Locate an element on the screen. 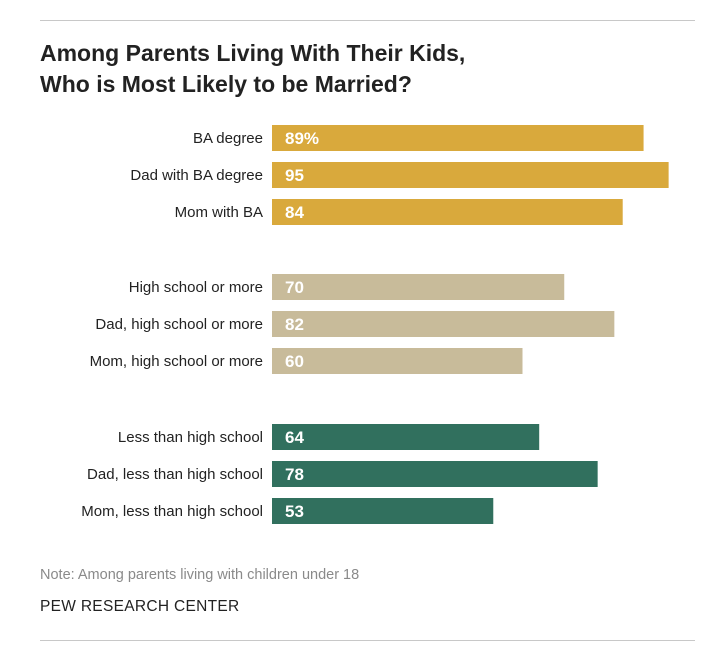  source-credit: PEW RESEARCH CENTER is located at coordinates (140, 606).